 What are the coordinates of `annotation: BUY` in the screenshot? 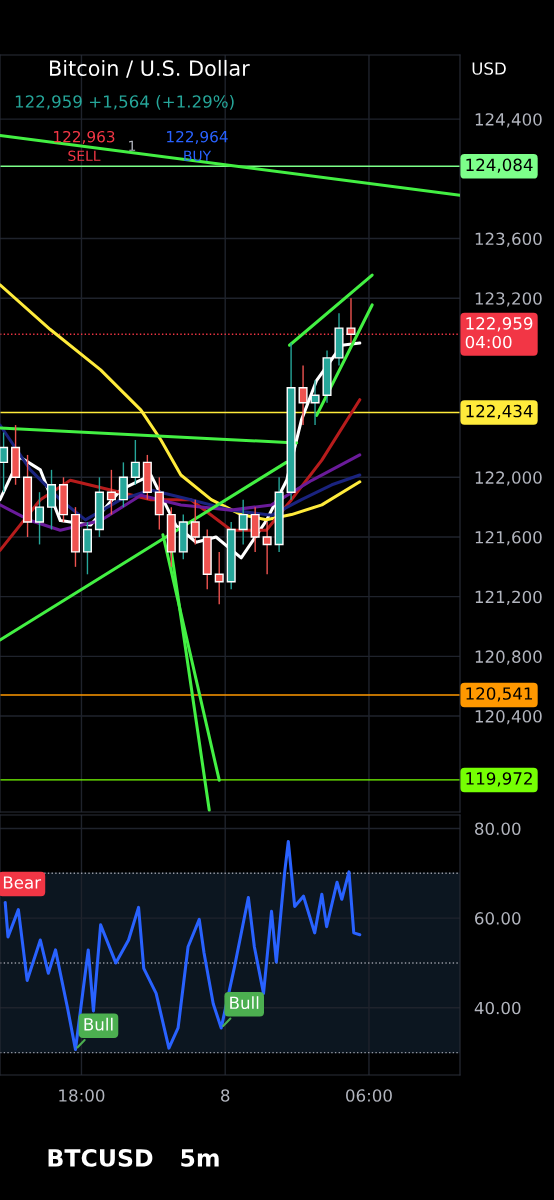 It's located at (198, 156).